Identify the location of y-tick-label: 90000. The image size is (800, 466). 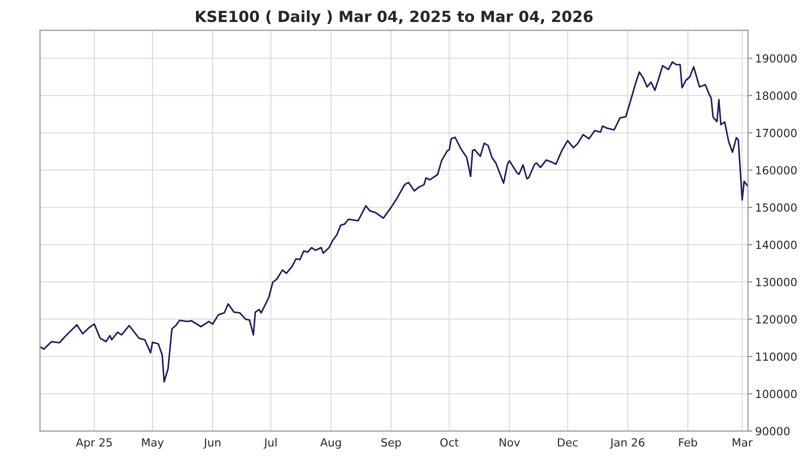
(773, 431).